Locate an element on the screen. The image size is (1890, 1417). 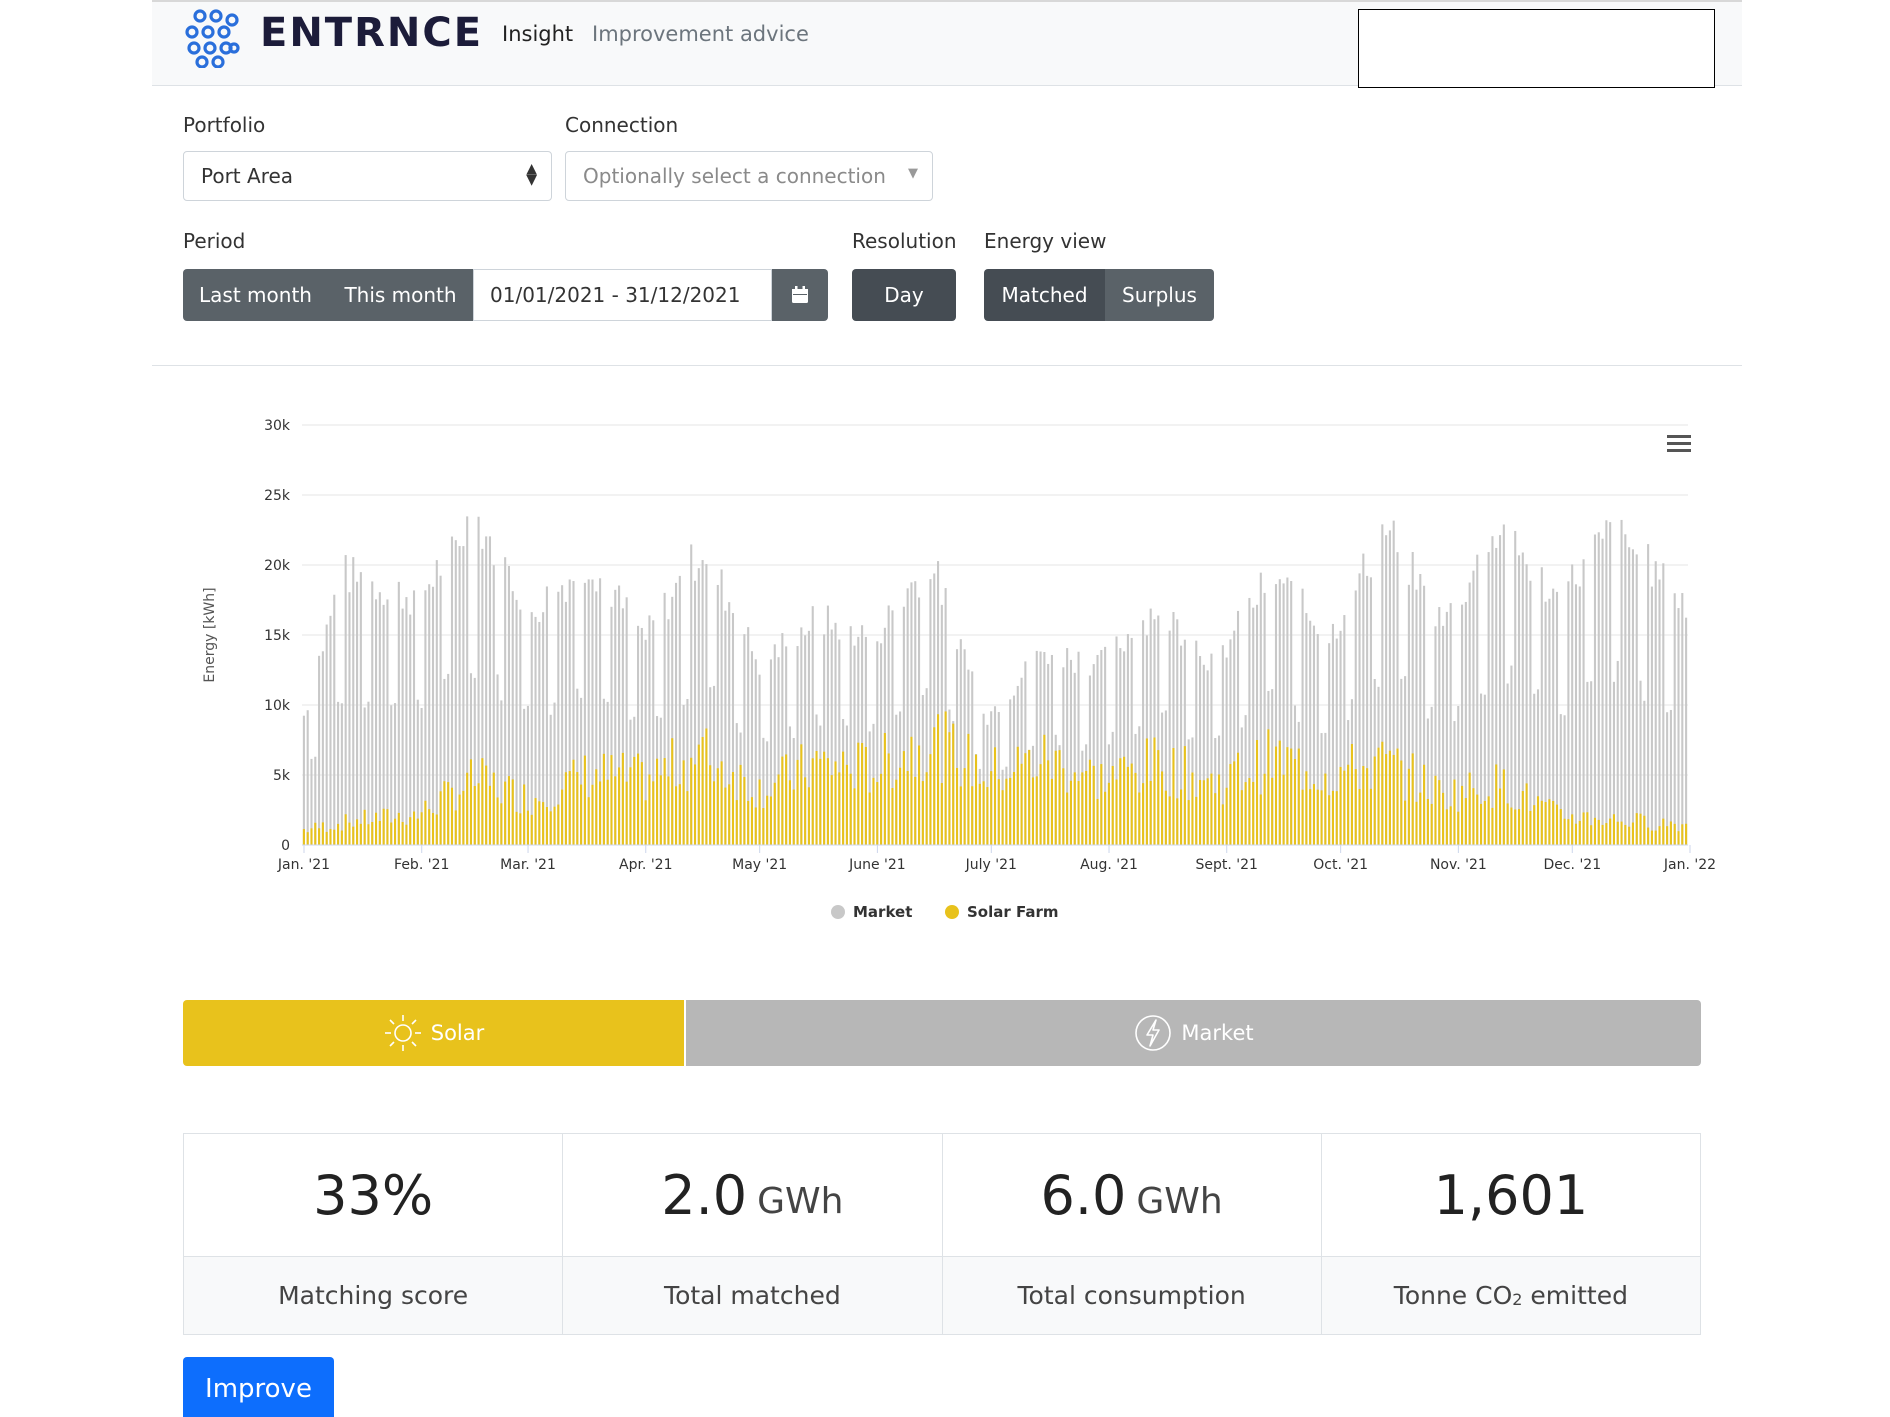
nav-improvement-advice: Improvement advice is located at coordinates (700, 34).